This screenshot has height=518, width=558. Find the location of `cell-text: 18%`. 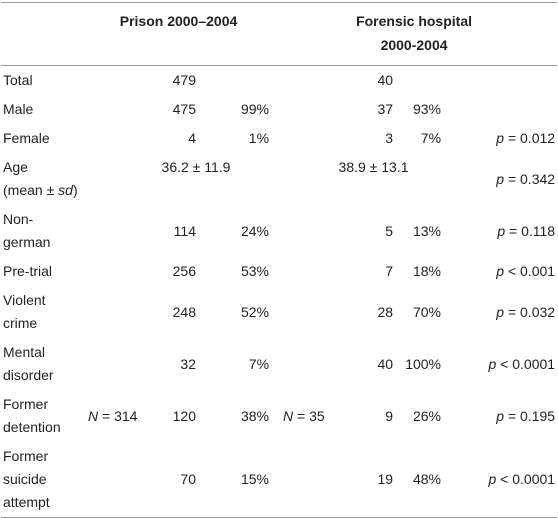

cell-text: 18% is located at coordinates (427, 271).